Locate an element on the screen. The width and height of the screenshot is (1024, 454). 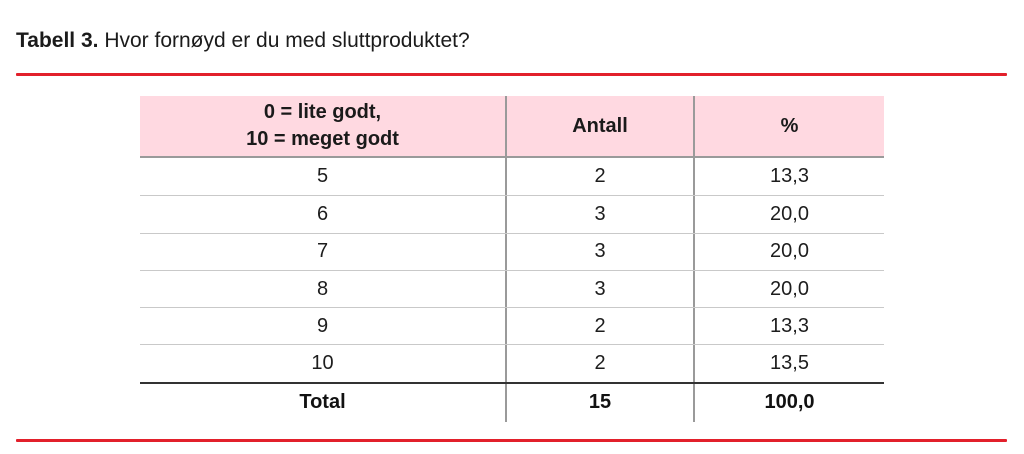
table-row: 5 2 13,3 is located at coordinates (512, 177).